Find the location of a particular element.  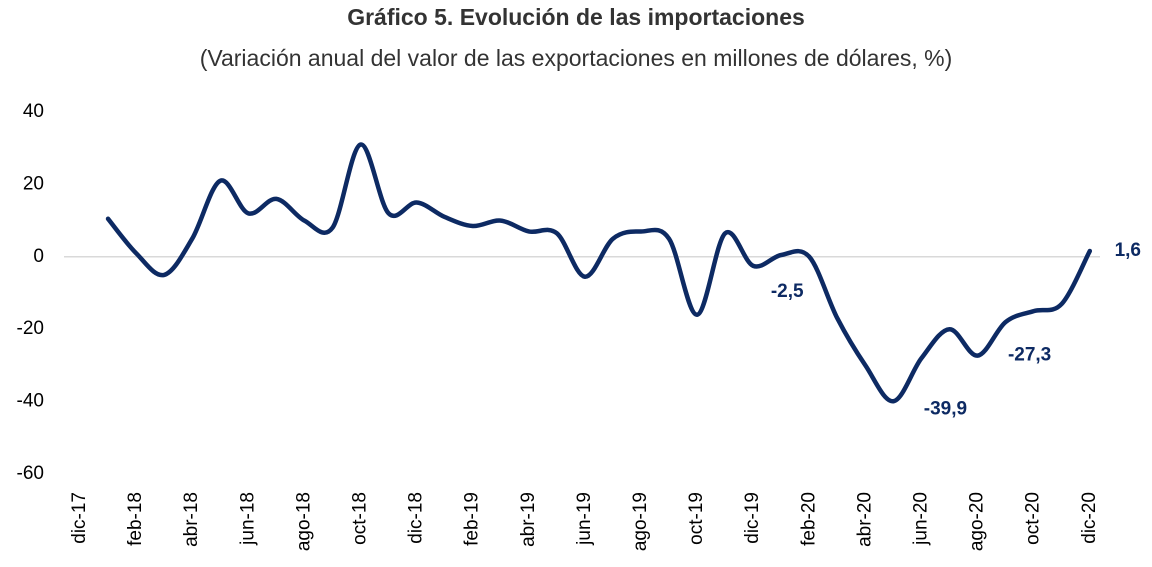

x-tick-label: feb-20 is located at coordinates (808, 519).